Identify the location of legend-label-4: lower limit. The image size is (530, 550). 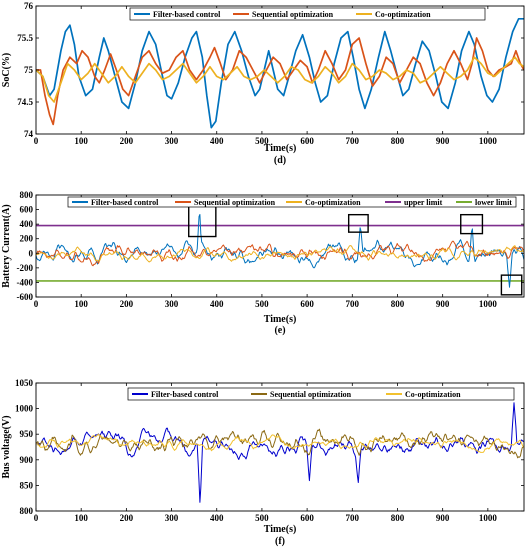
(493, 202).